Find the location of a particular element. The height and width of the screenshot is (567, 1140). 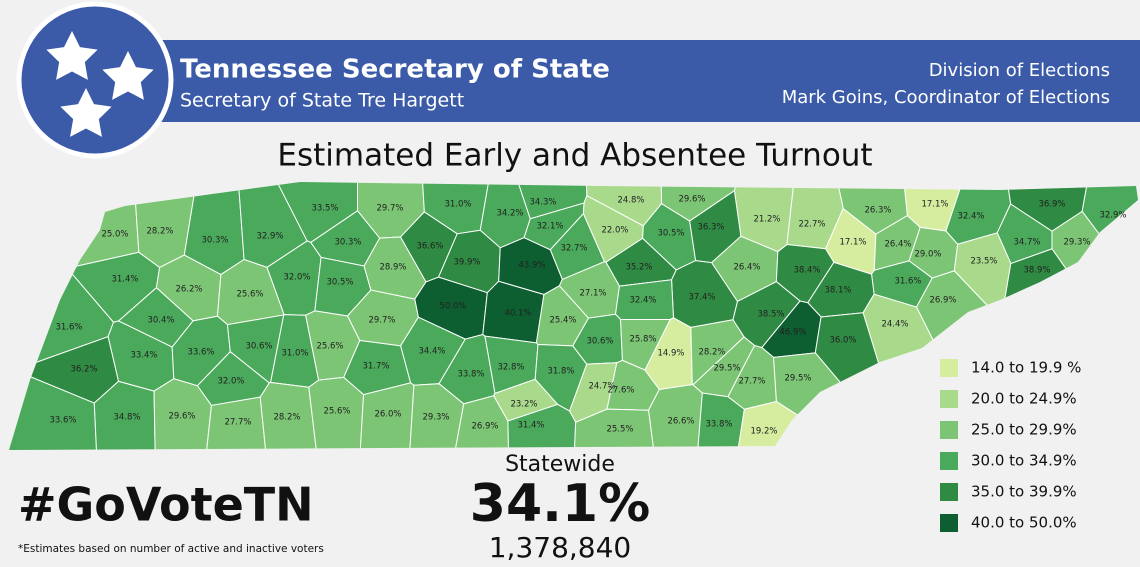

county-label: 34.2% is located at coordinates (509, 214).